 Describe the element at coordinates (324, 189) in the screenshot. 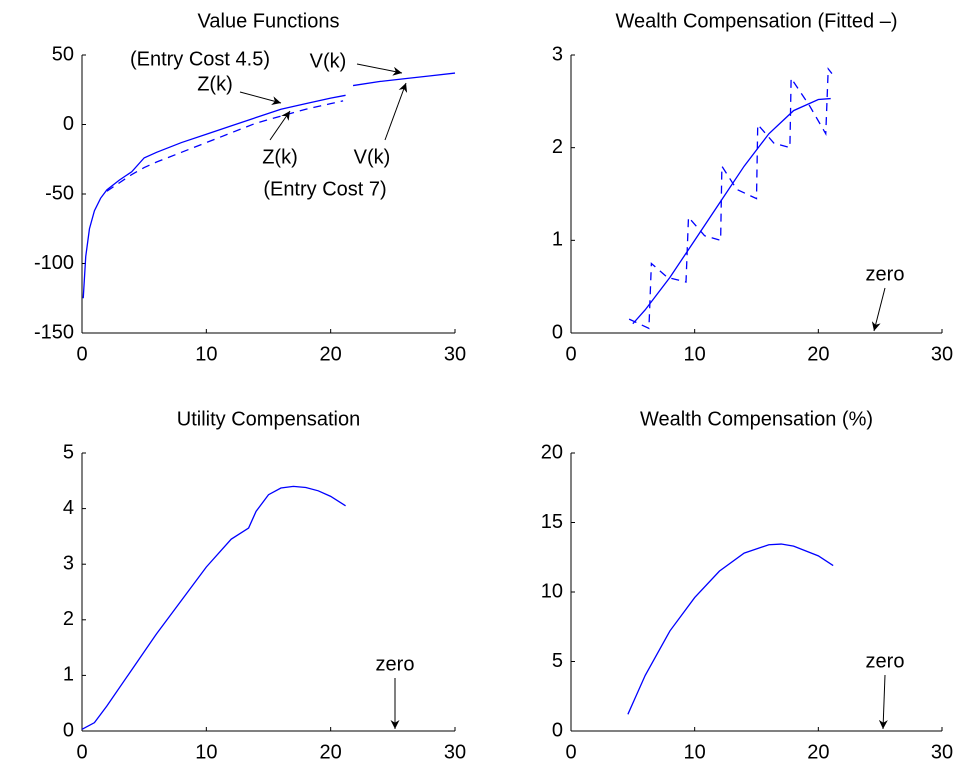

I see `annotation: (Entry Cost 7)` at that location.